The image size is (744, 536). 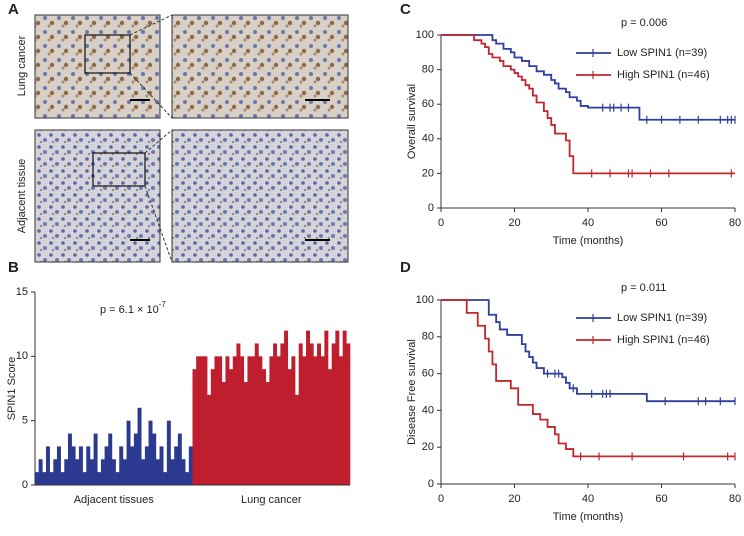 What do you see at coordinates (12, 389) in the screenshot?
I see `y-axis-label: SPIN1 Score` at bounding box center [12, 389].